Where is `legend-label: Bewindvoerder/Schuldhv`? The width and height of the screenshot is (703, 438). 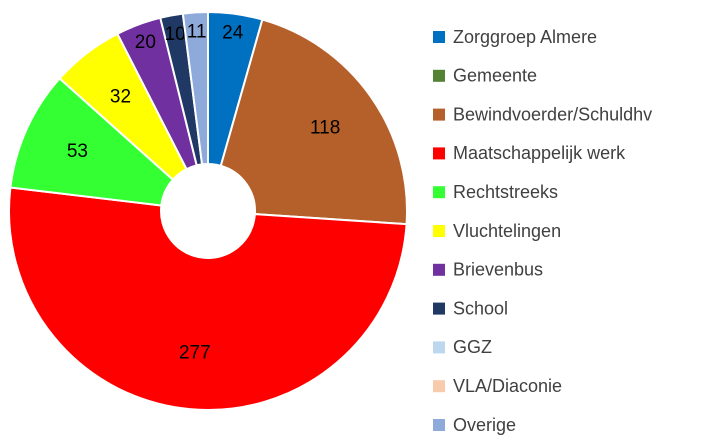 legend-label: Bewindvoerder/Schuldhv is located at coordinates (552, 114).